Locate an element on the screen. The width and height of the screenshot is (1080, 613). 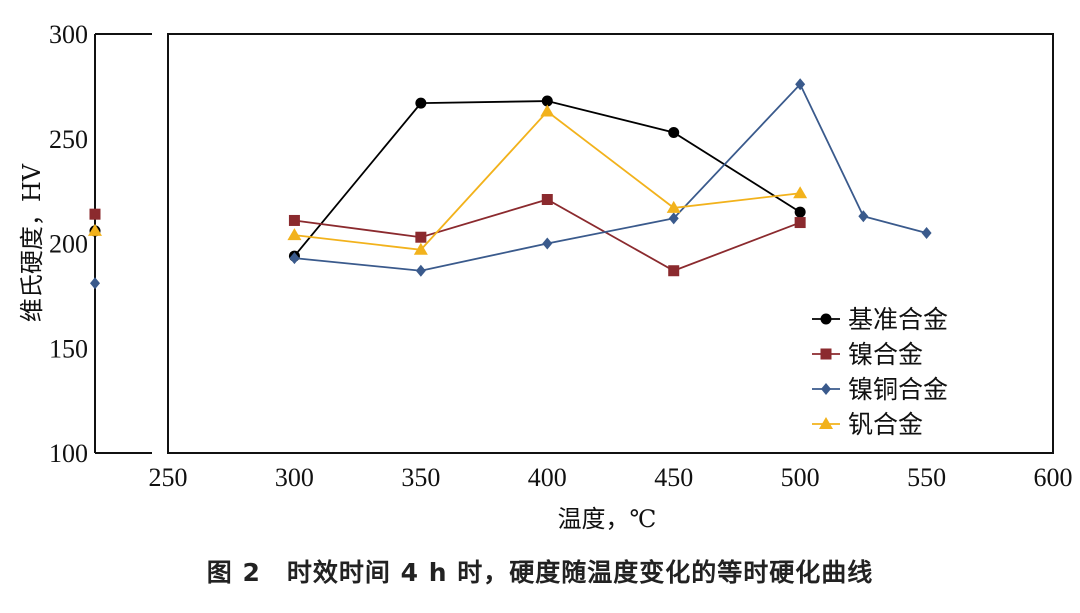
figure-caption: 图 2 时效时间 4 h 时，硬度随温度变化的等时硬化曲线 is located at coordinates (540, 572).